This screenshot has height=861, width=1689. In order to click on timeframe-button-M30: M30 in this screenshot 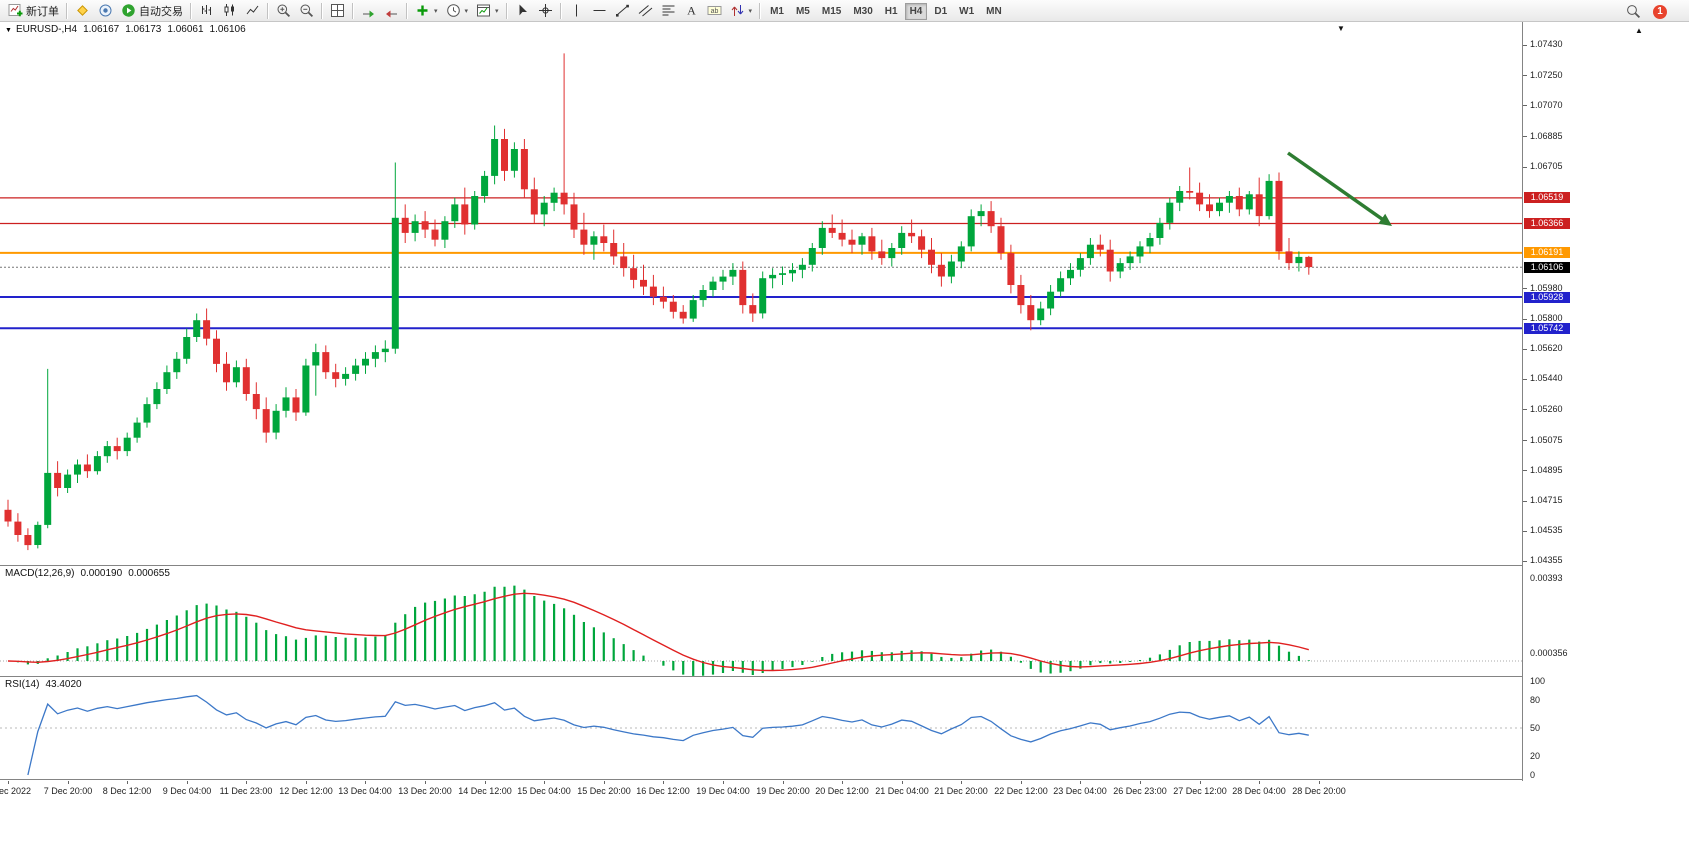, I will do `click(862, 11)`.